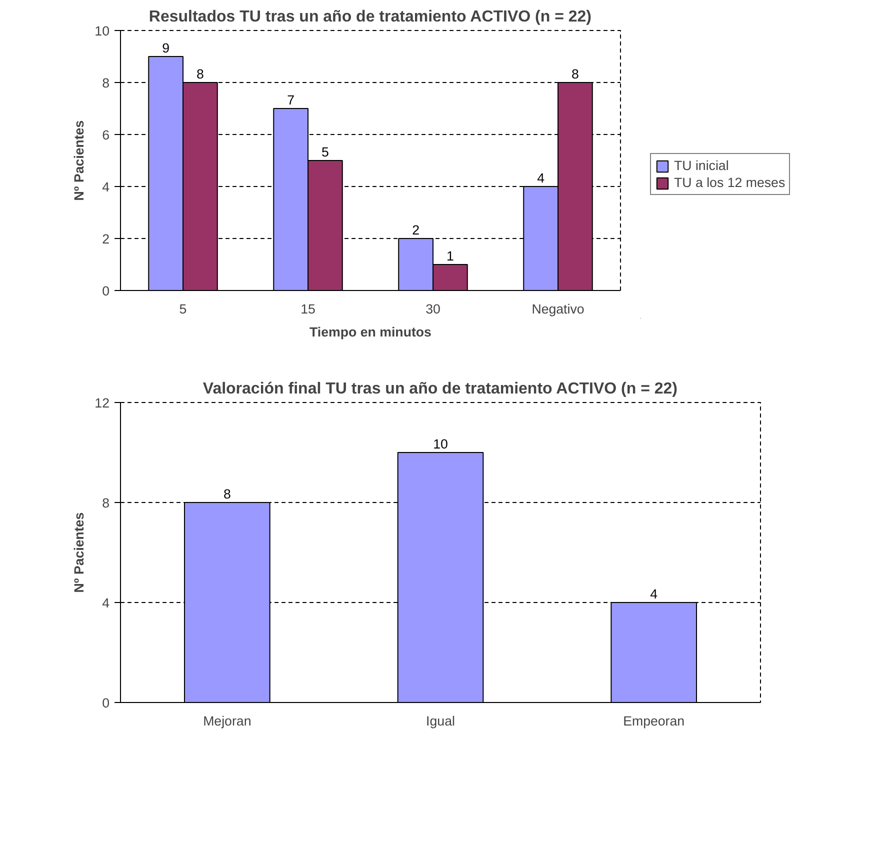 This screenshot has width=885, height=857. I want to click on chart-title: Valoración final TU tras un año de tratamiento ACTIVO (n = 22), so click(440, 389).